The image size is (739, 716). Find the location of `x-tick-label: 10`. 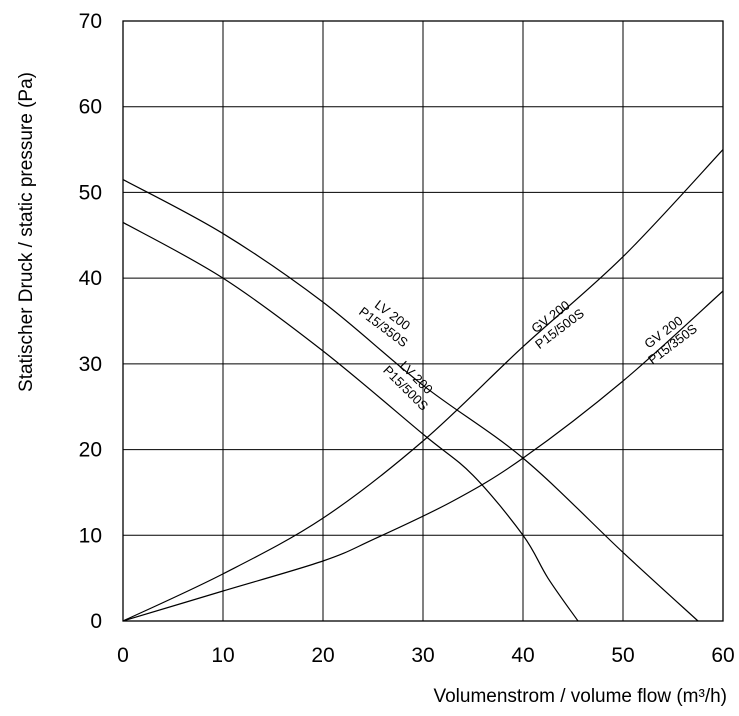

x-tick-label: 10 is located at coordinates (222, 655).